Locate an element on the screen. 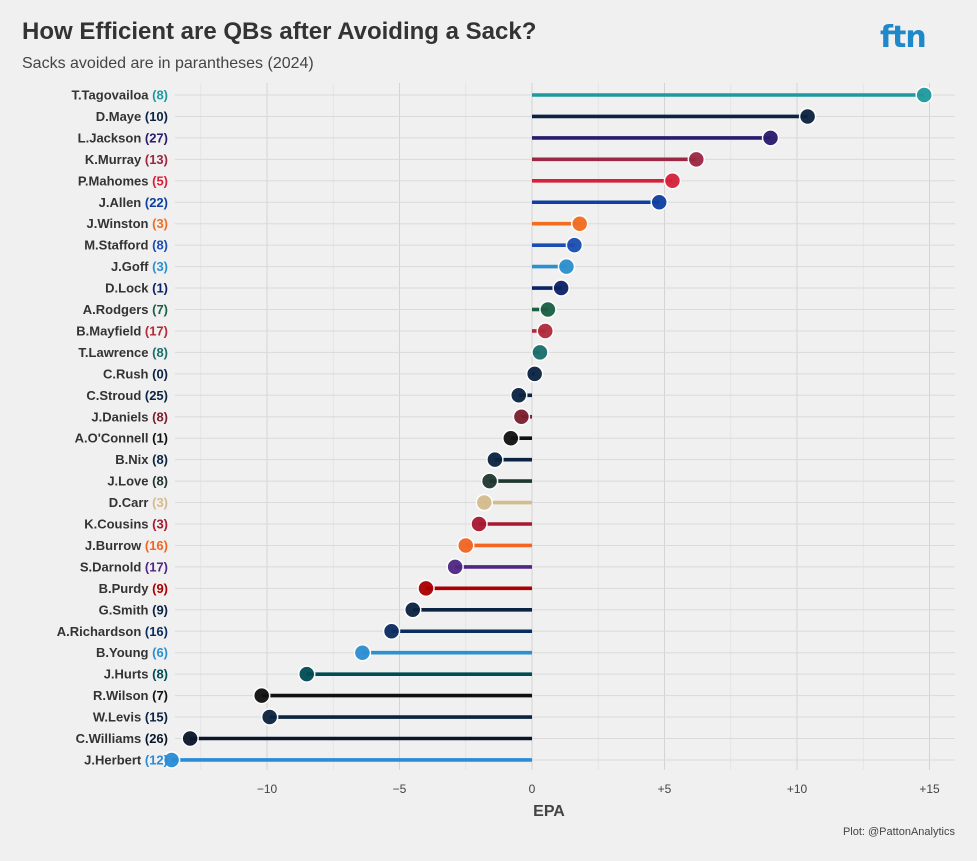 The image size is (977, 861). y-tick-label: B.Nix (8) is located at coordinates (141, 459).